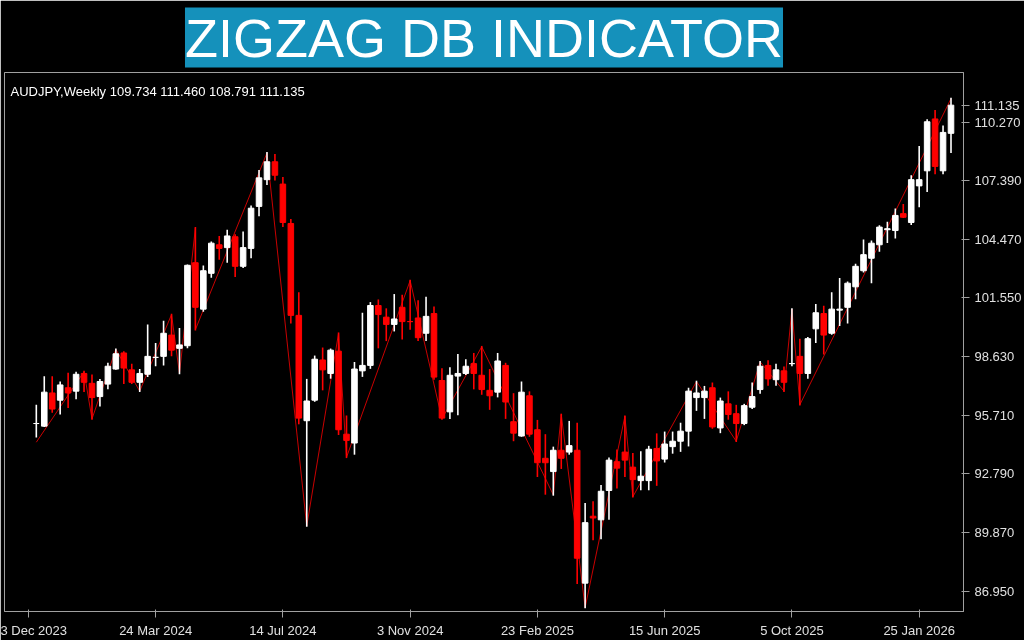 This screenshot has height=640, width=1024. I want to click on y-tick-label: 98.630, so click(994, 357).